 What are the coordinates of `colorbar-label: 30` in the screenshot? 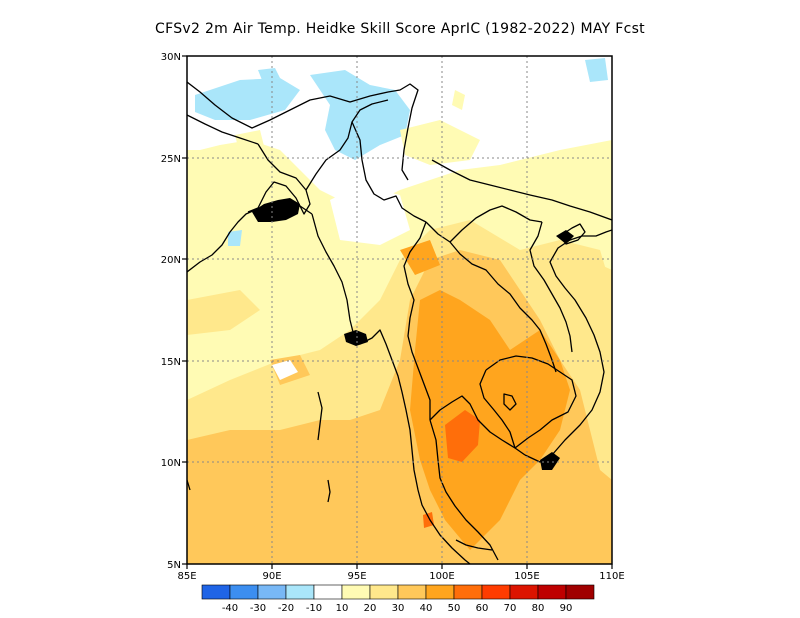 It's located at (398, 608).